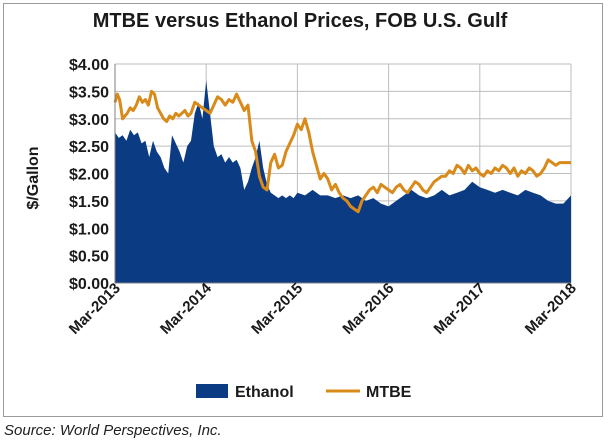  Describe the element at coordinates (277, 309) in the screenshot. I see `x-tick-label: Mar-2015` at that location.